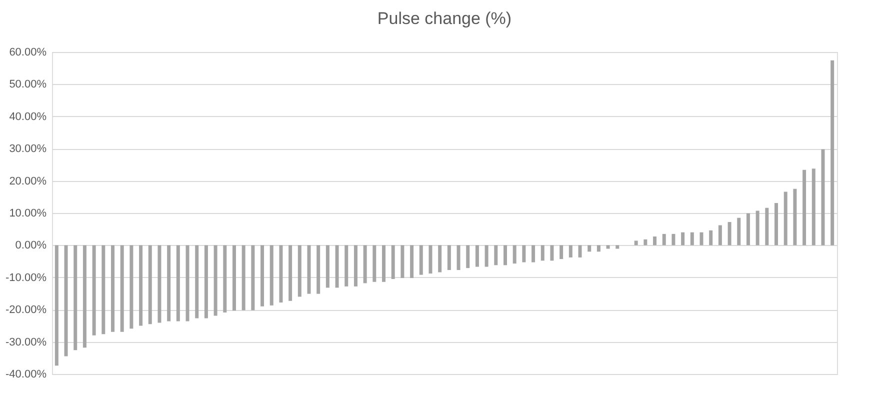 This screenshot has height=410, width=878. What do you see at coordinates (31, 246) in the screenshot?
I see `y-tick-label: 0.00%` at bounding box center [31, 246].